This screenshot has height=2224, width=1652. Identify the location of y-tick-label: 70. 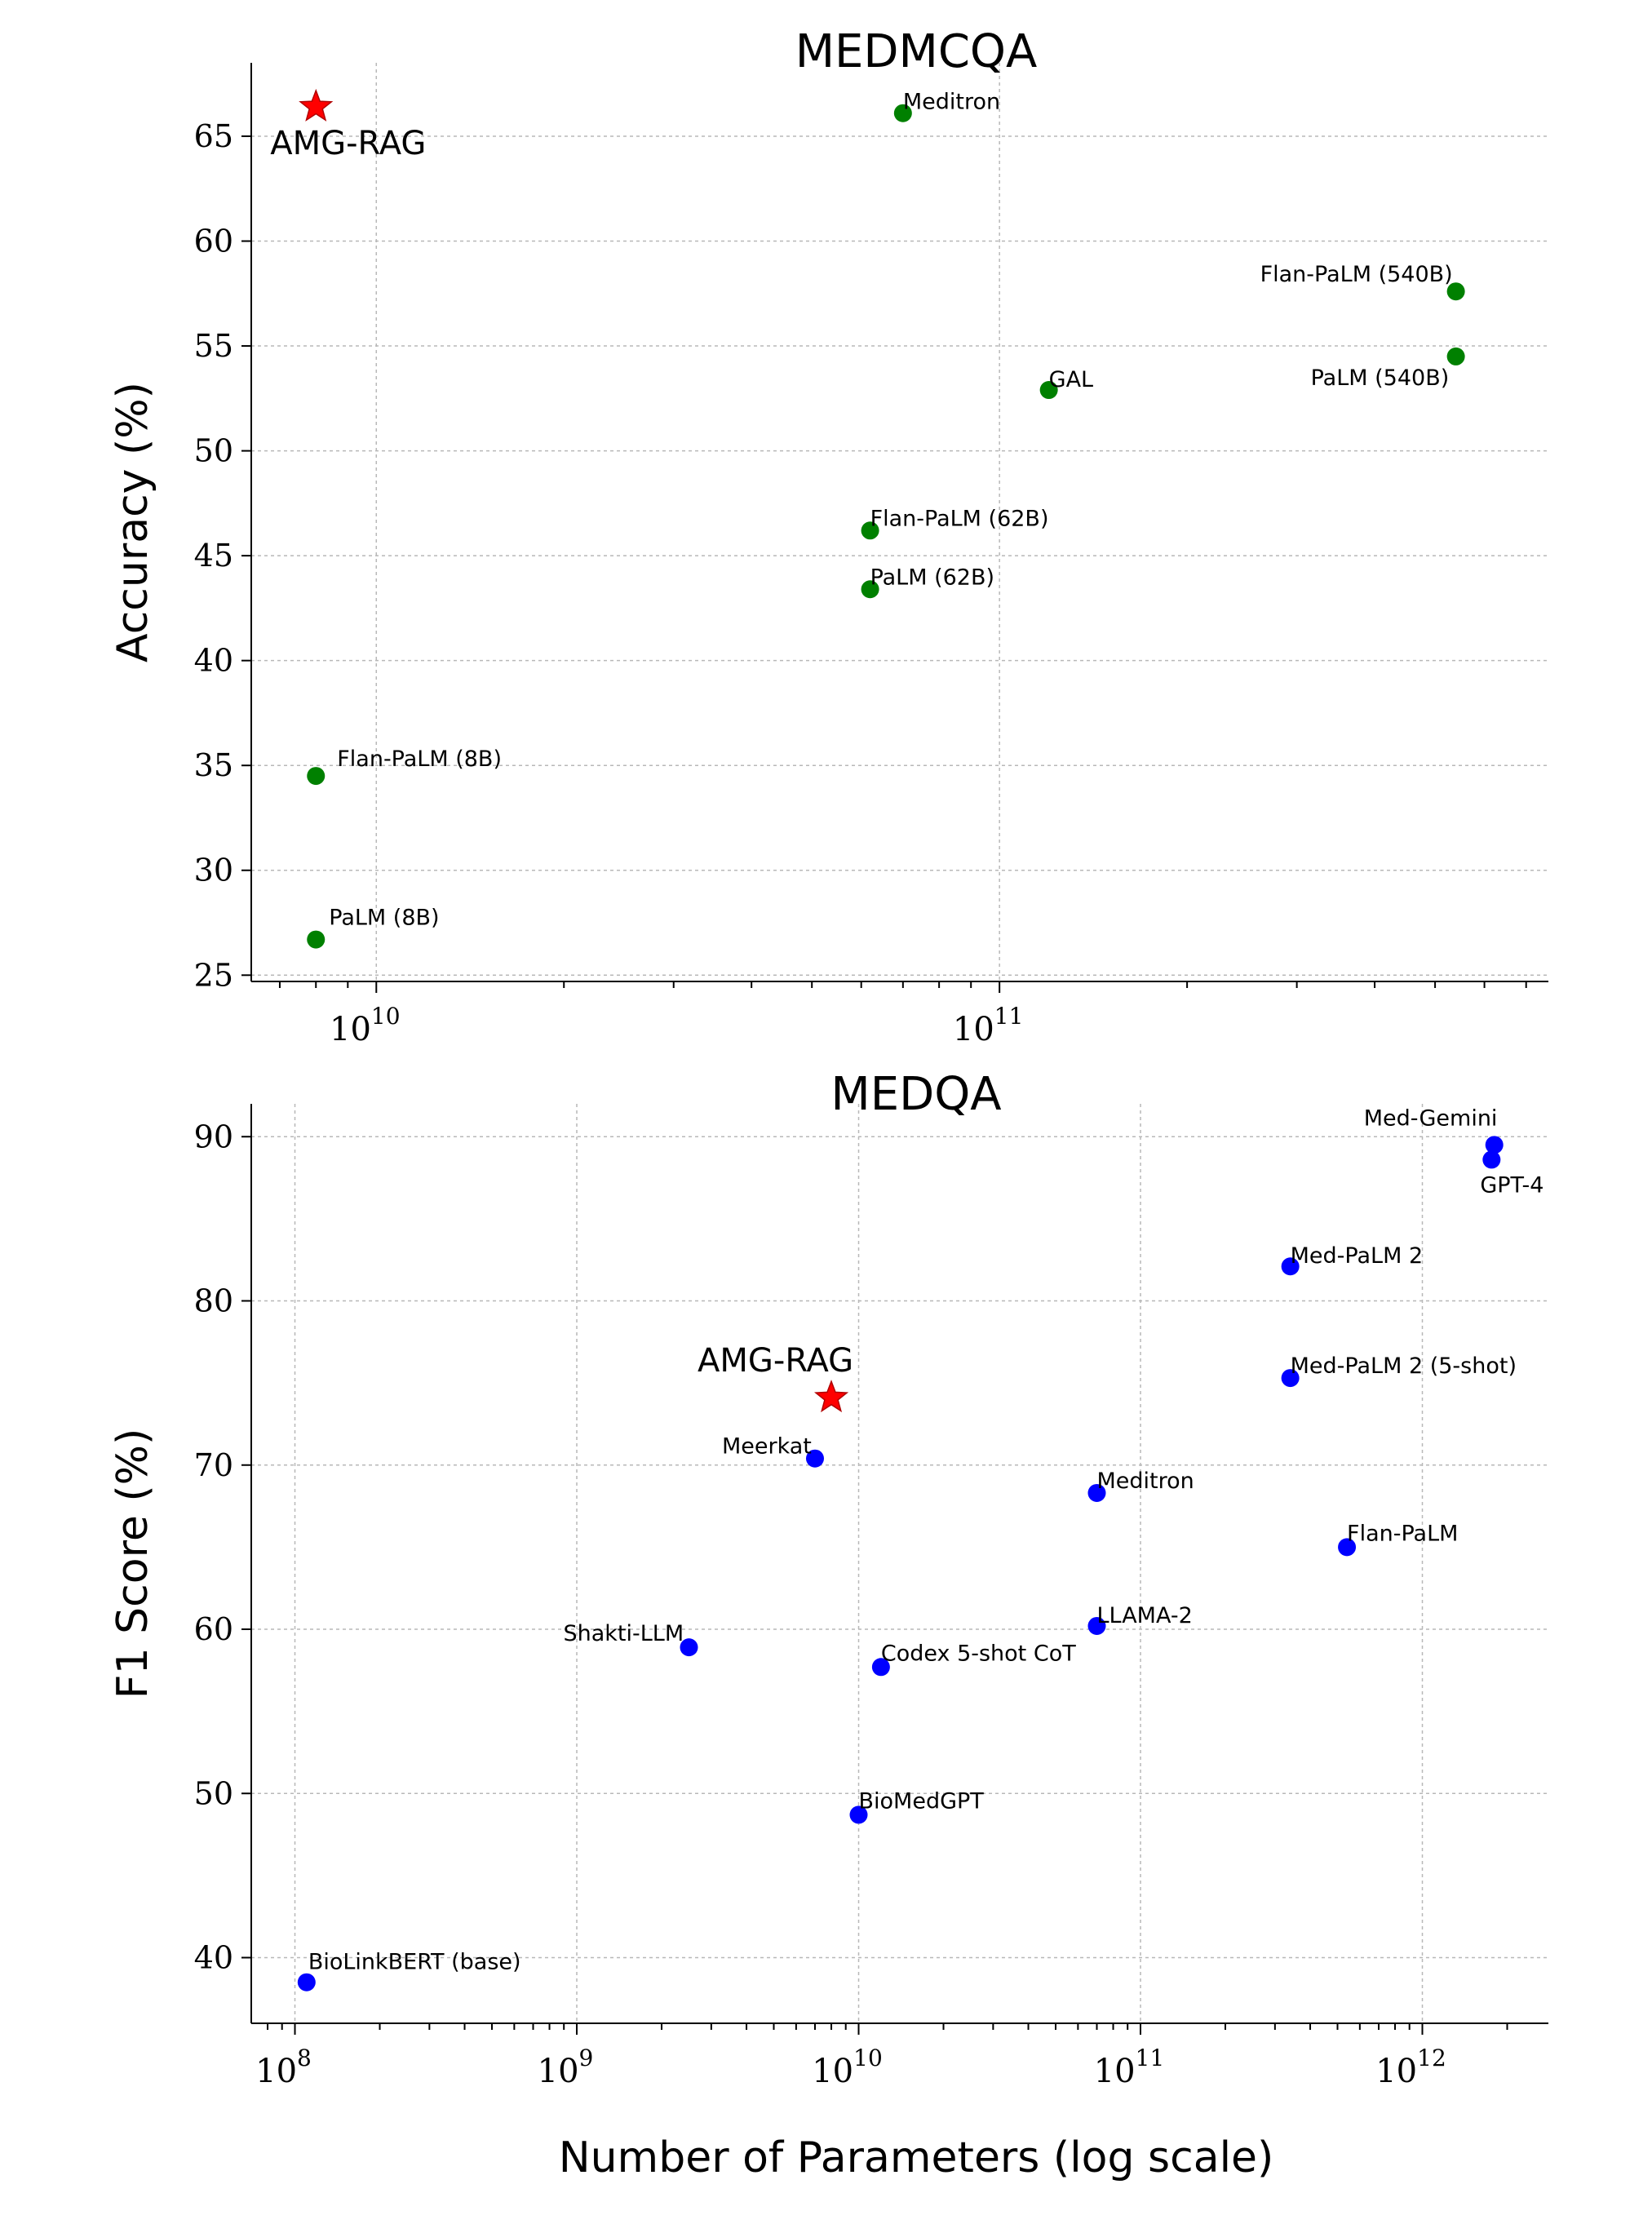
(213, 1465).